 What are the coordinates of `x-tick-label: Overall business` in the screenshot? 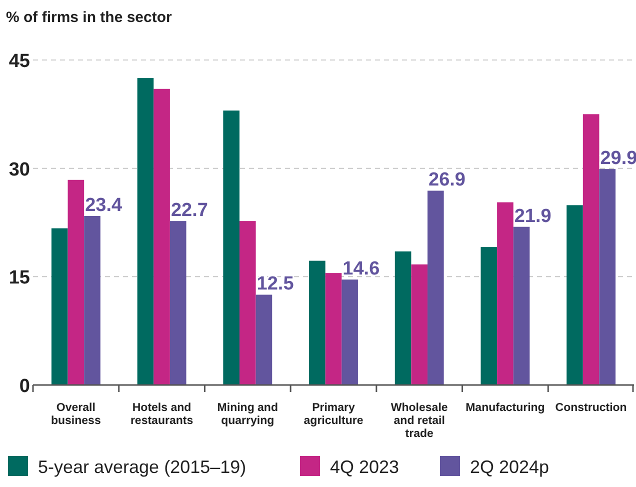 It's located at (76, 414).